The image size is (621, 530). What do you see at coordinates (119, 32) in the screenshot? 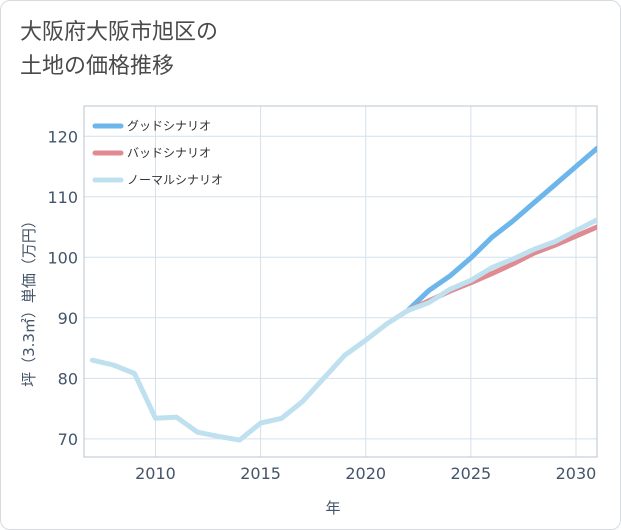
I see `chart-title-line-1: 大阪府大阪市旭区の` at bounding box center [119, 32].